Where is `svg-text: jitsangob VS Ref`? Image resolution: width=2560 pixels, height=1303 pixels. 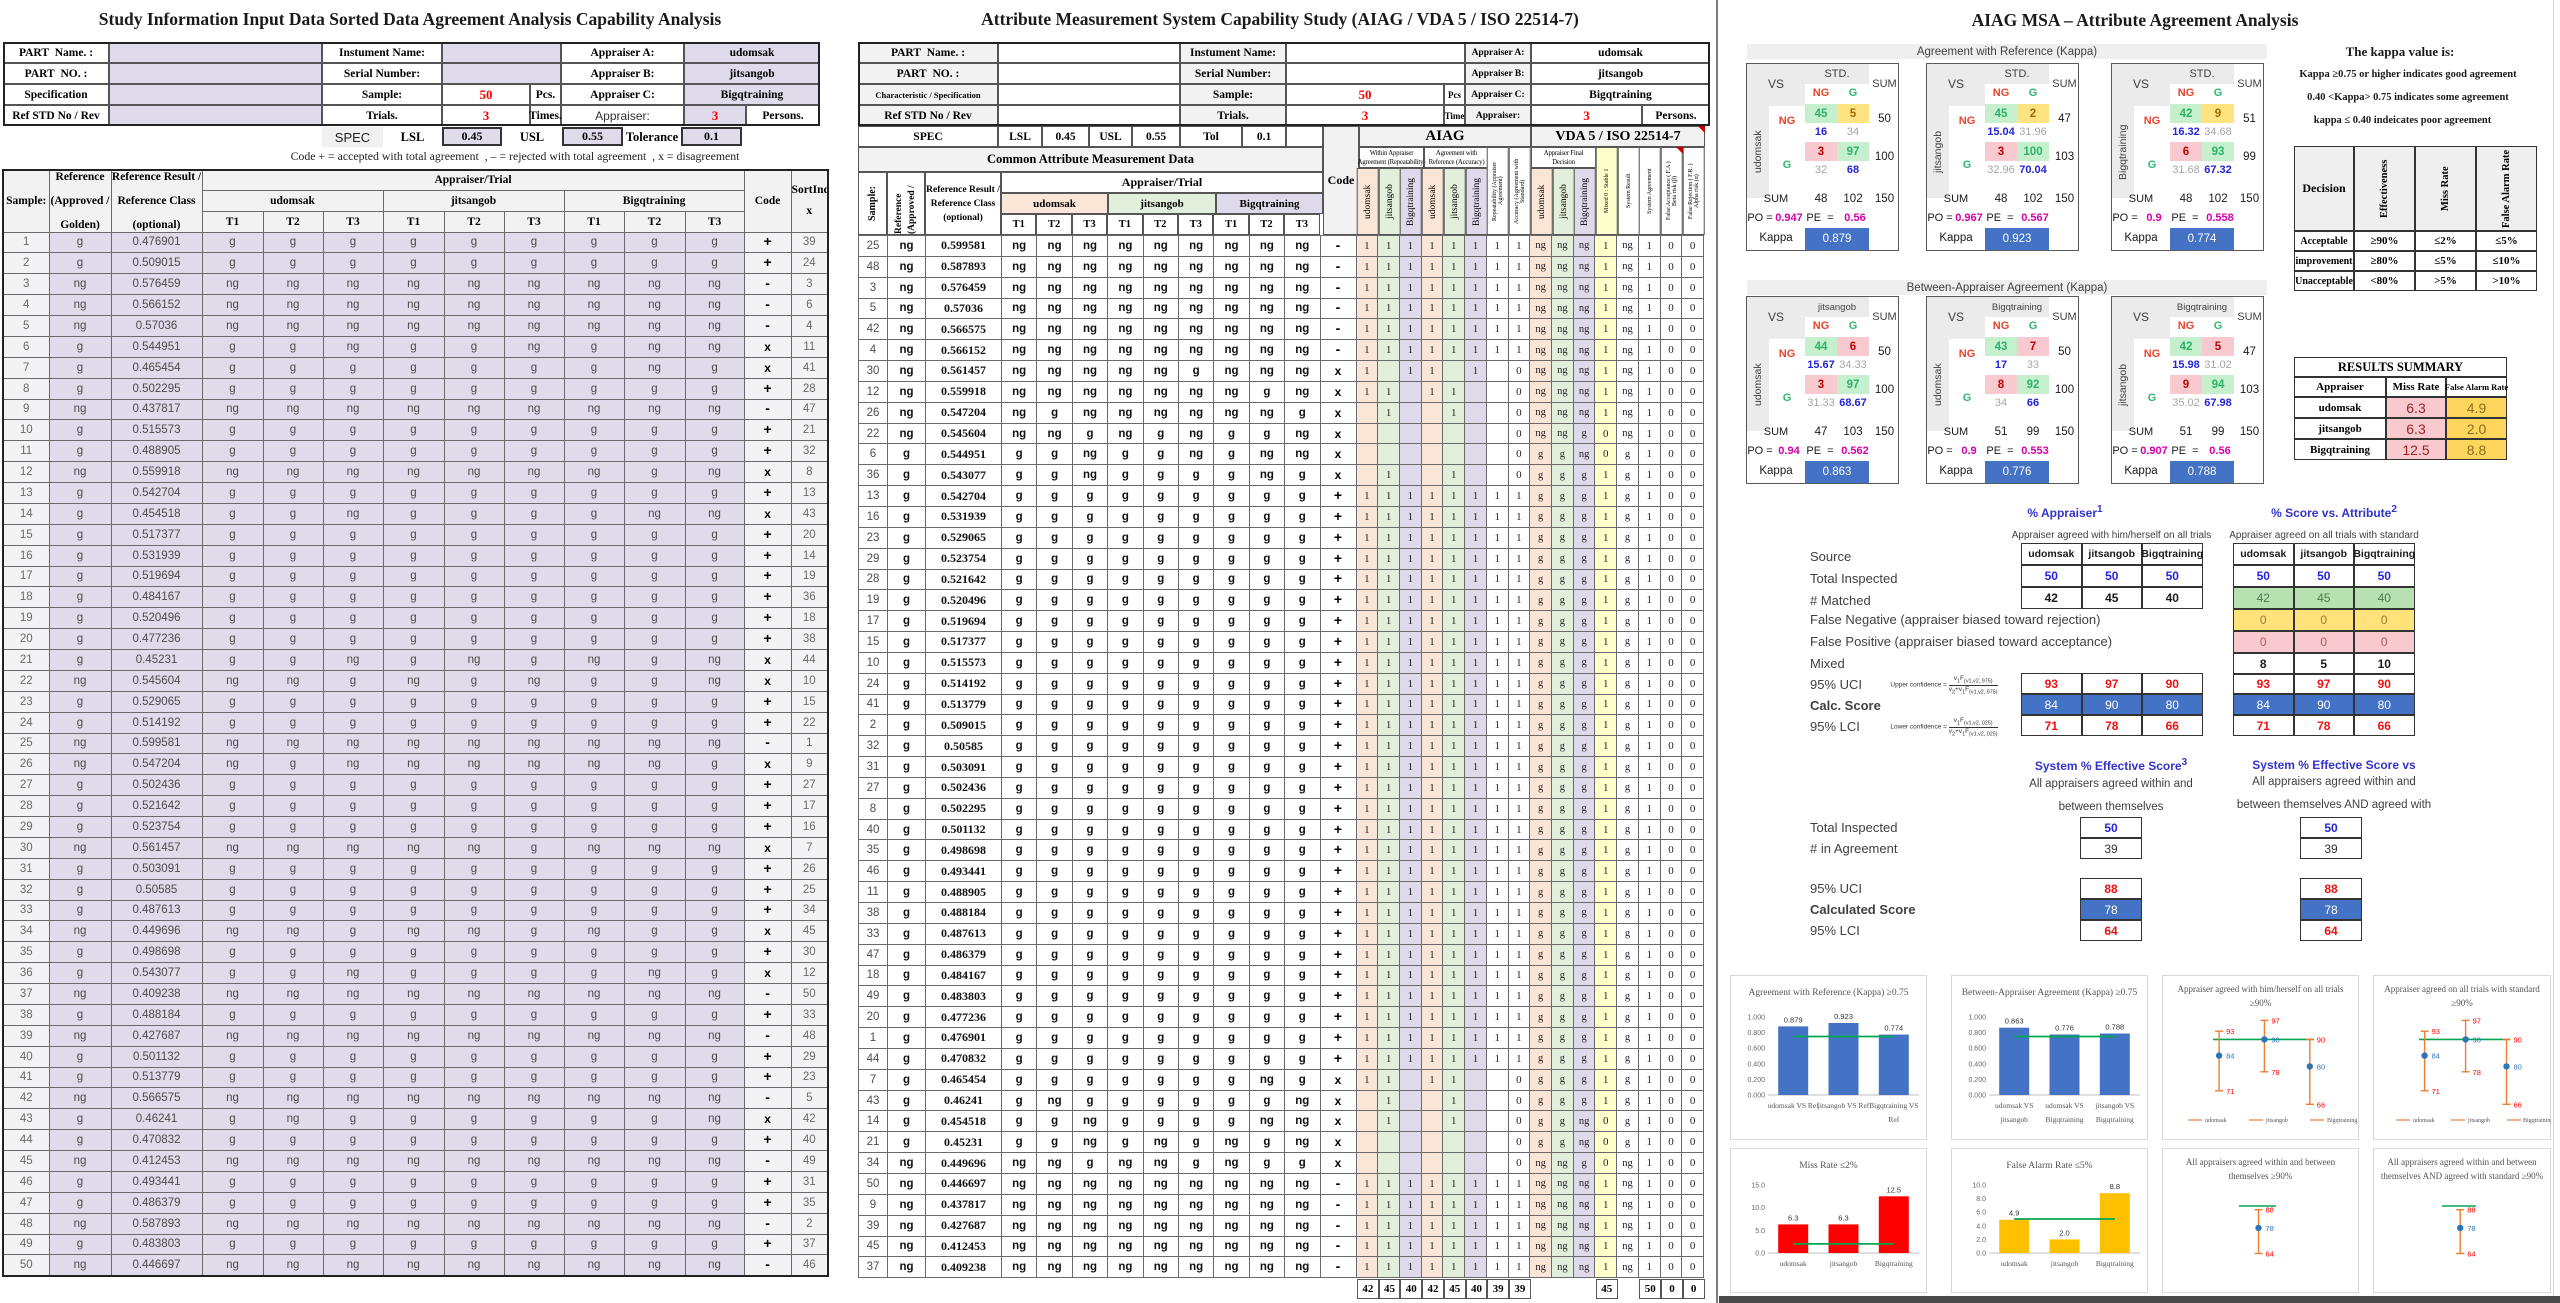
svg-text: jitsangob VS Ref is located at coordinates (1843, 1105).